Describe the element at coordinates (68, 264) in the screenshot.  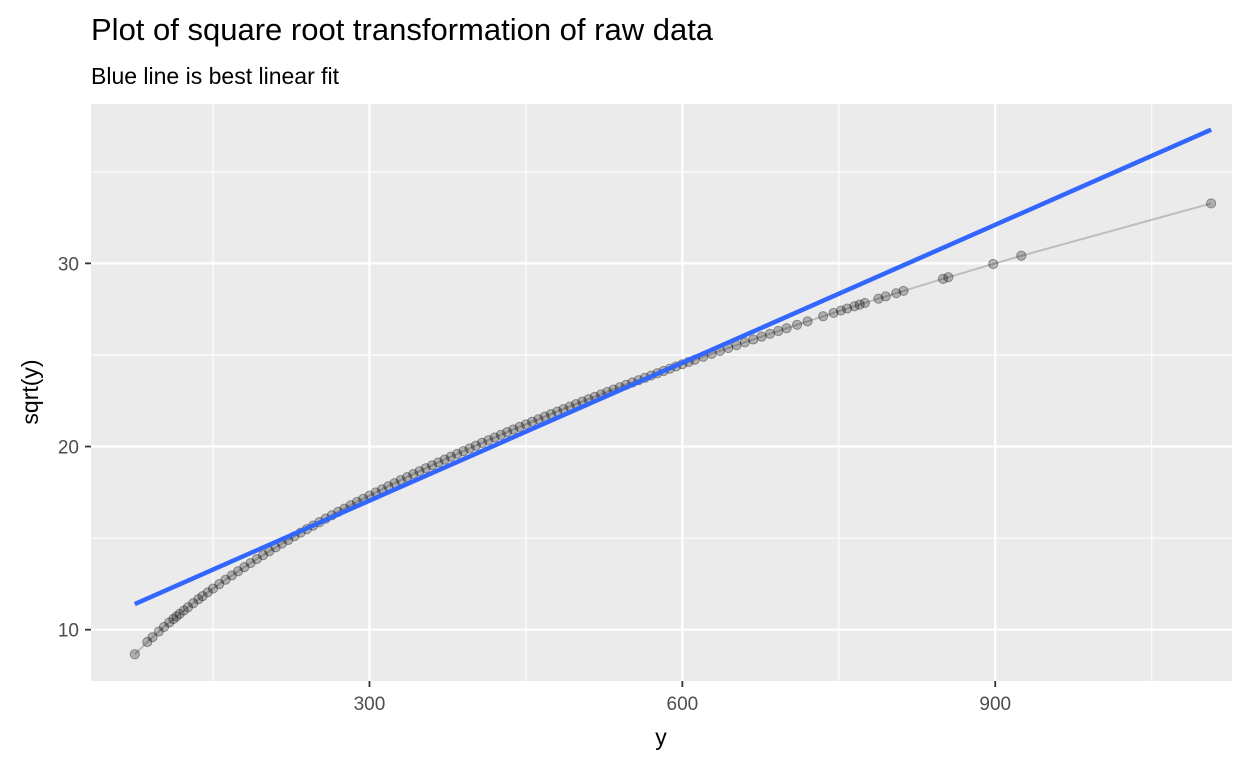
I see `y-tick-label: 30` at that location.